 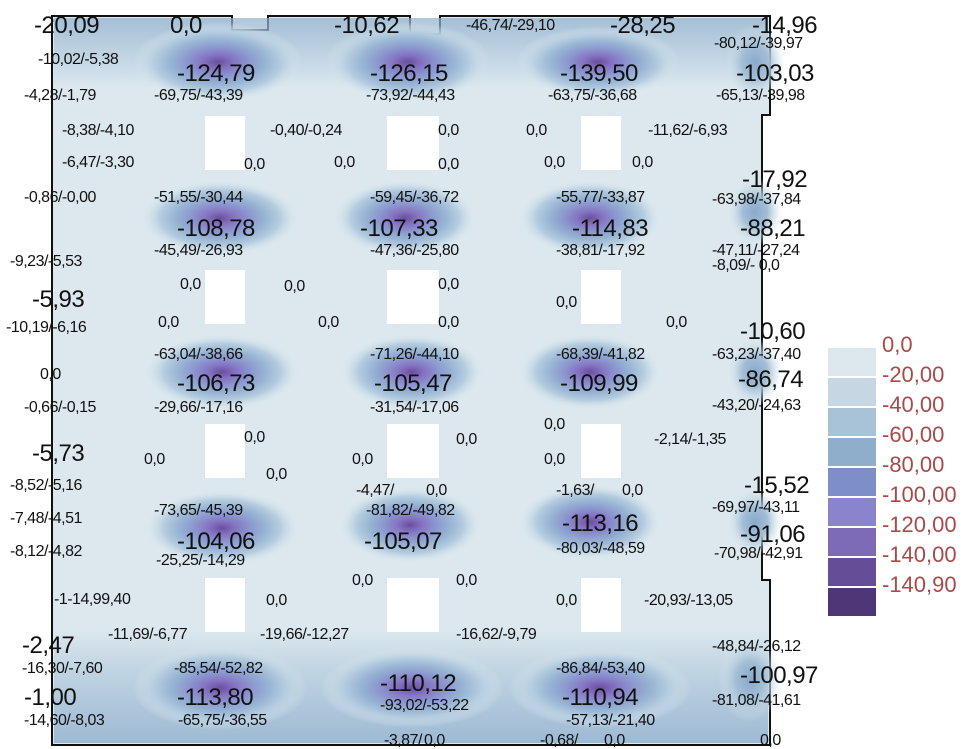 What do you see at coordinates (222, 720) in the screenshot?
I see `value-label: -65,75/-36,55` at bounding box center [222, 720].